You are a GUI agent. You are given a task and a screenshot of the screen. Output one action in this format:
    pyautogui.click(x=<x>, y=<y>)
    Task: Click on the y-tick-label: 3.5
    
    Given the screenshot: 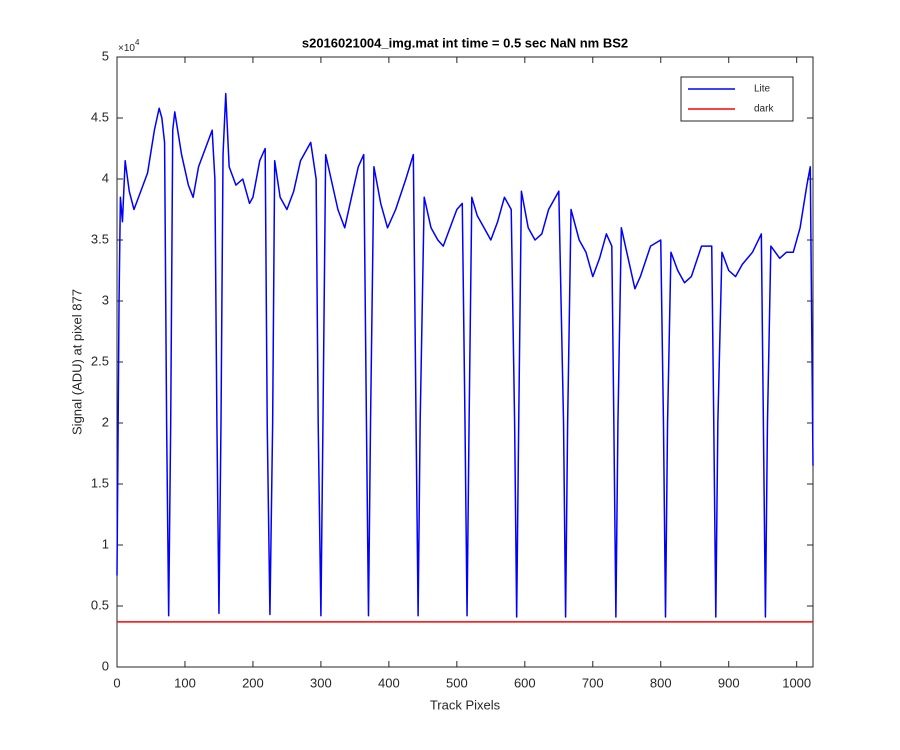 What is the action you would take?
    pyautogui.click(x=100, y=238)
    